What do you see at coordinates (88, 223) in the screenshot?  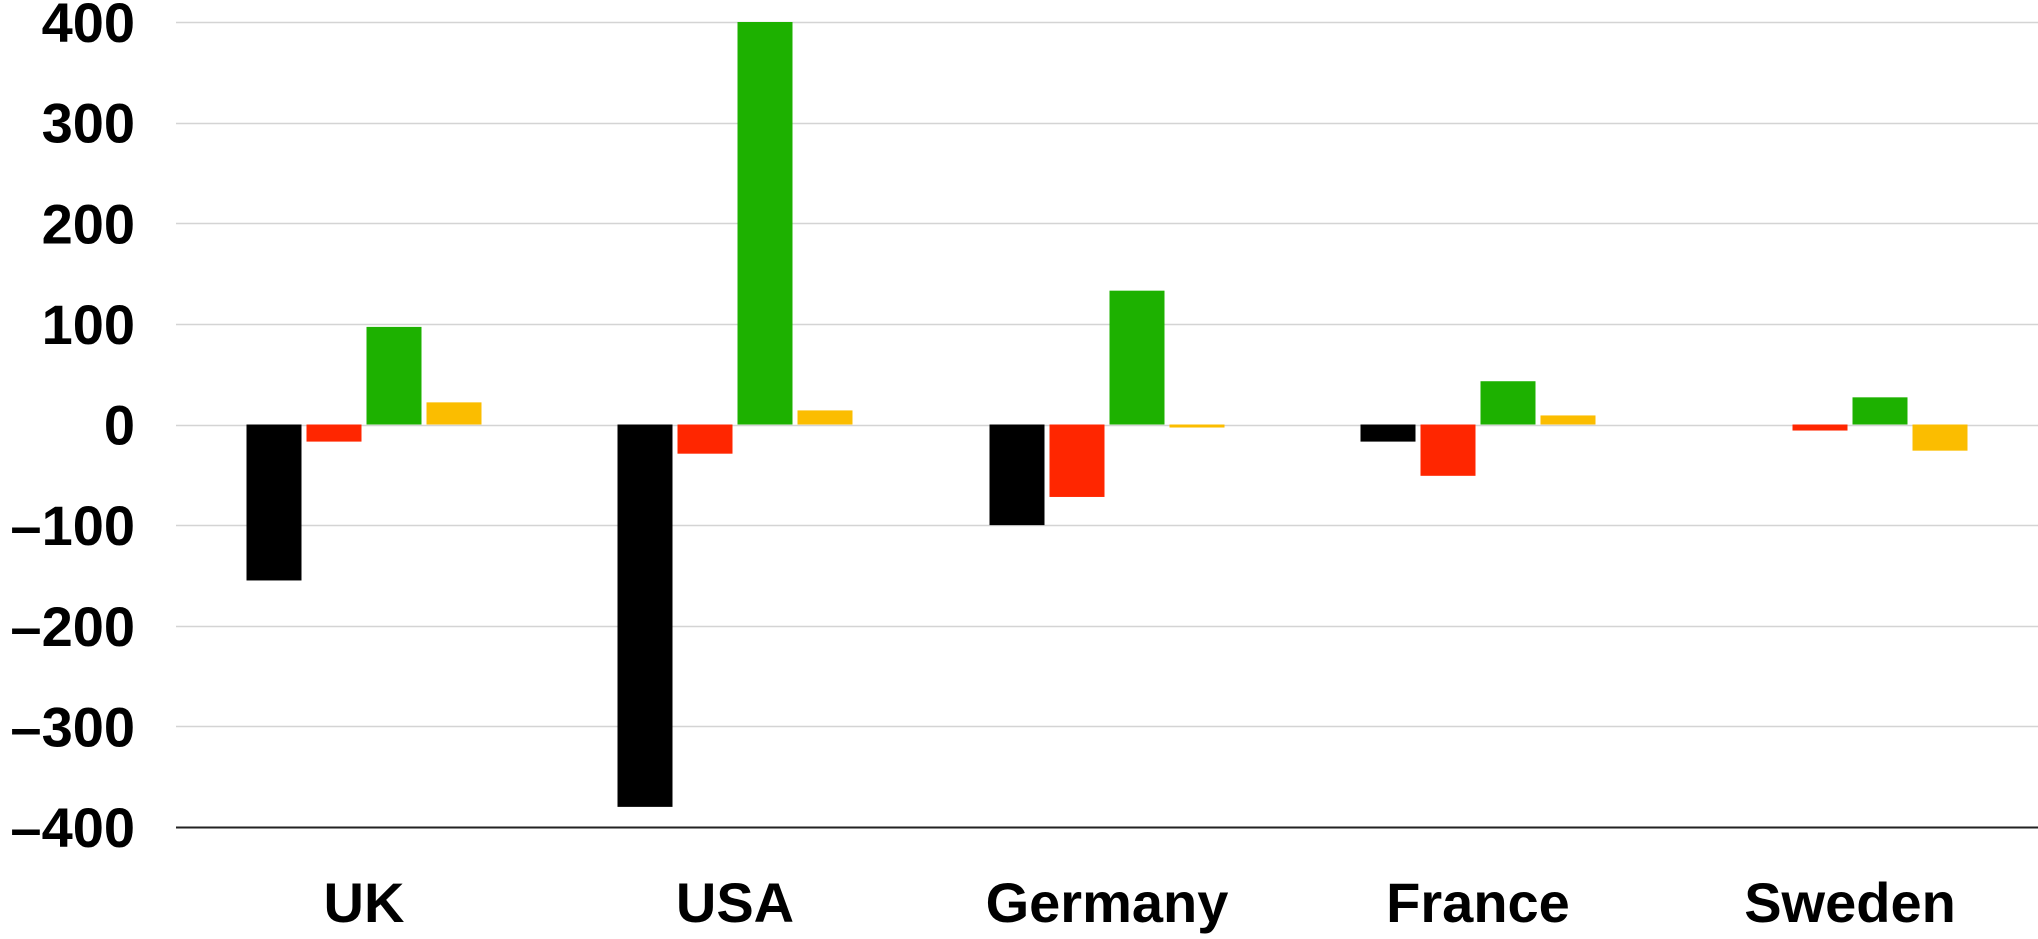 I see `y-tick-label: 200` at bounding box center [88, 223].